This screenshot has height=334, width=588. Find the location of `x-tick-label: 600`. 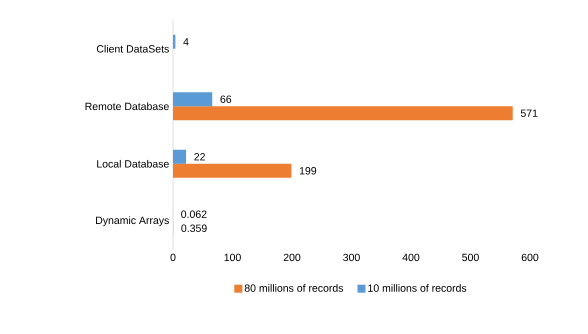

x-tick-label: 600 is located at coordinates (530, 258).